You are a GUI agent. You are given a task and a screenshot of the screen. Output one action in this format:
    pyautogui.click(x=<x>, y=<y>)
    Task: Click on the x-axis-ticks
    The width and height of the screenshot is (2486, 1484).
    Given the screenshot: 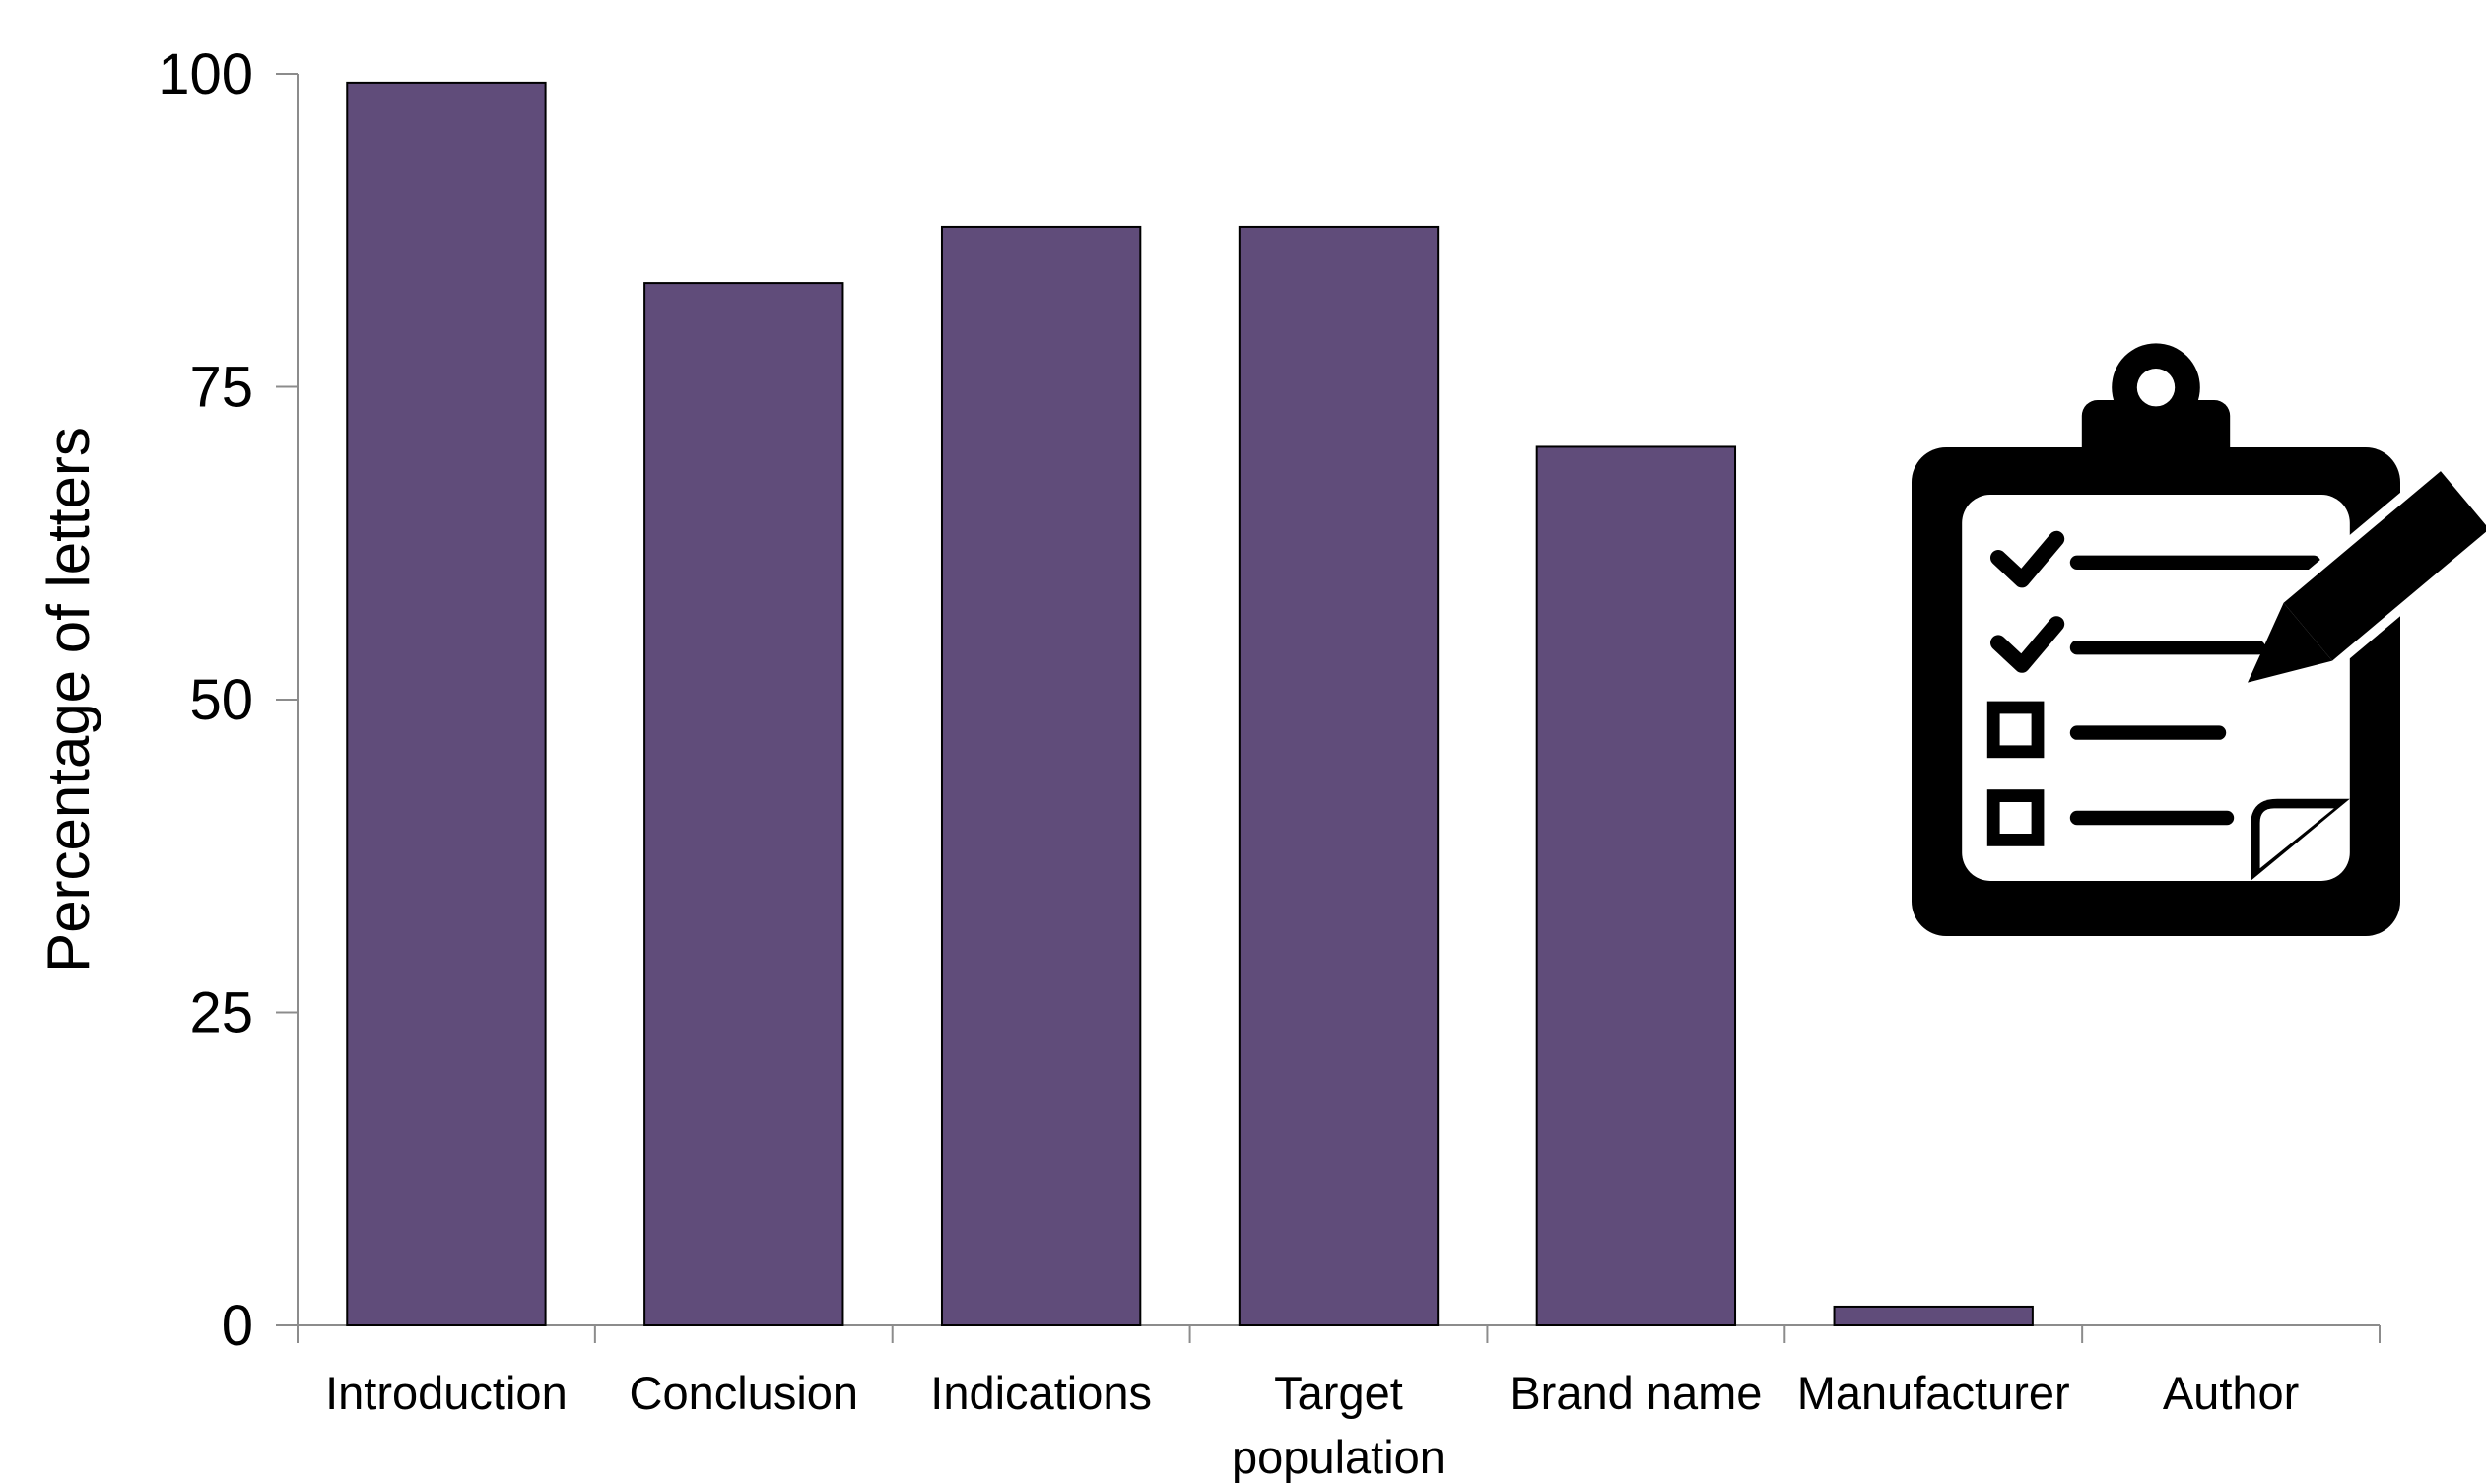 What is the action you would take?
    pyautogui.click(x=1339, y=1334)
    